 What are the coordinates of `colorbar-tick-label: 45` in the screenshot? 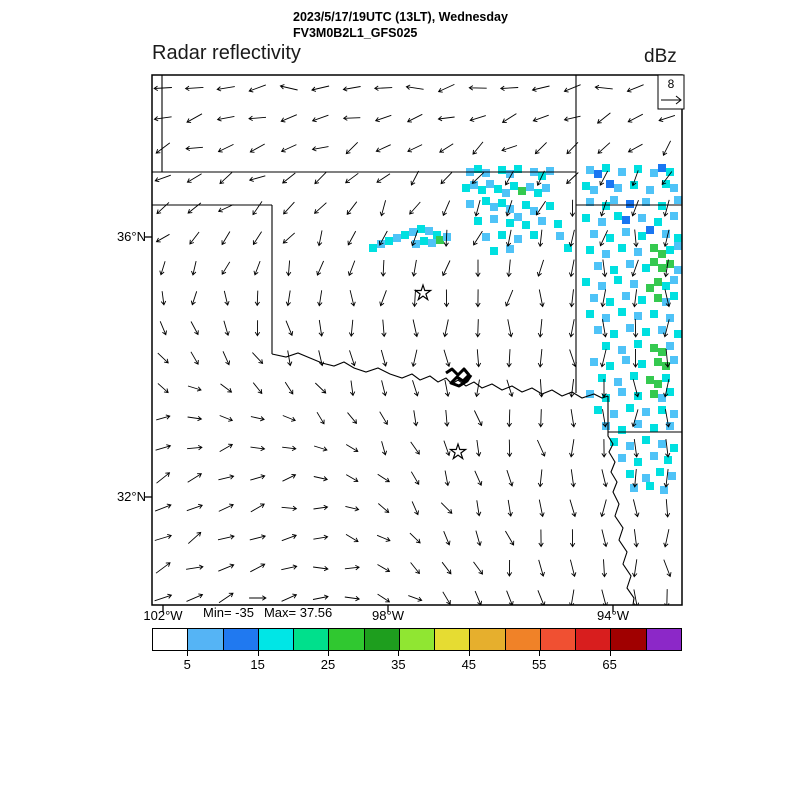 It's located at (469, 664).